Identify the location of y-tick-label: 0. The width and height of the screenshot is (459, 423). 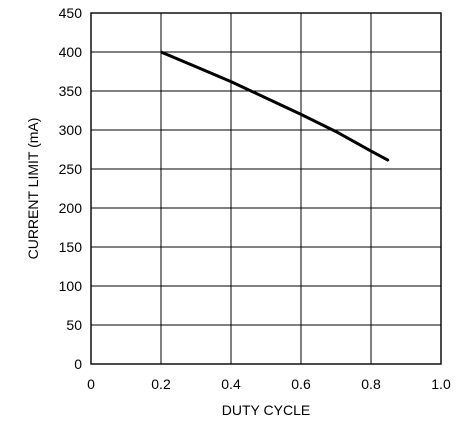
(78, 364).